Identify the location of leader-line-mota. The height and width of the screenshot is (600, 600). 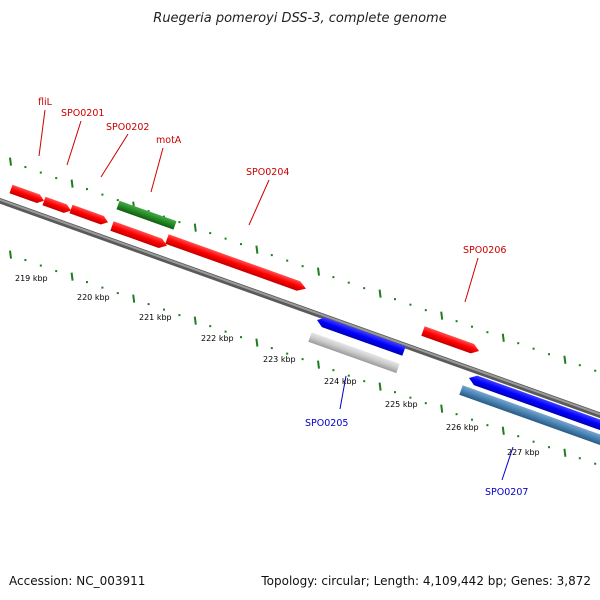
(157, 170).